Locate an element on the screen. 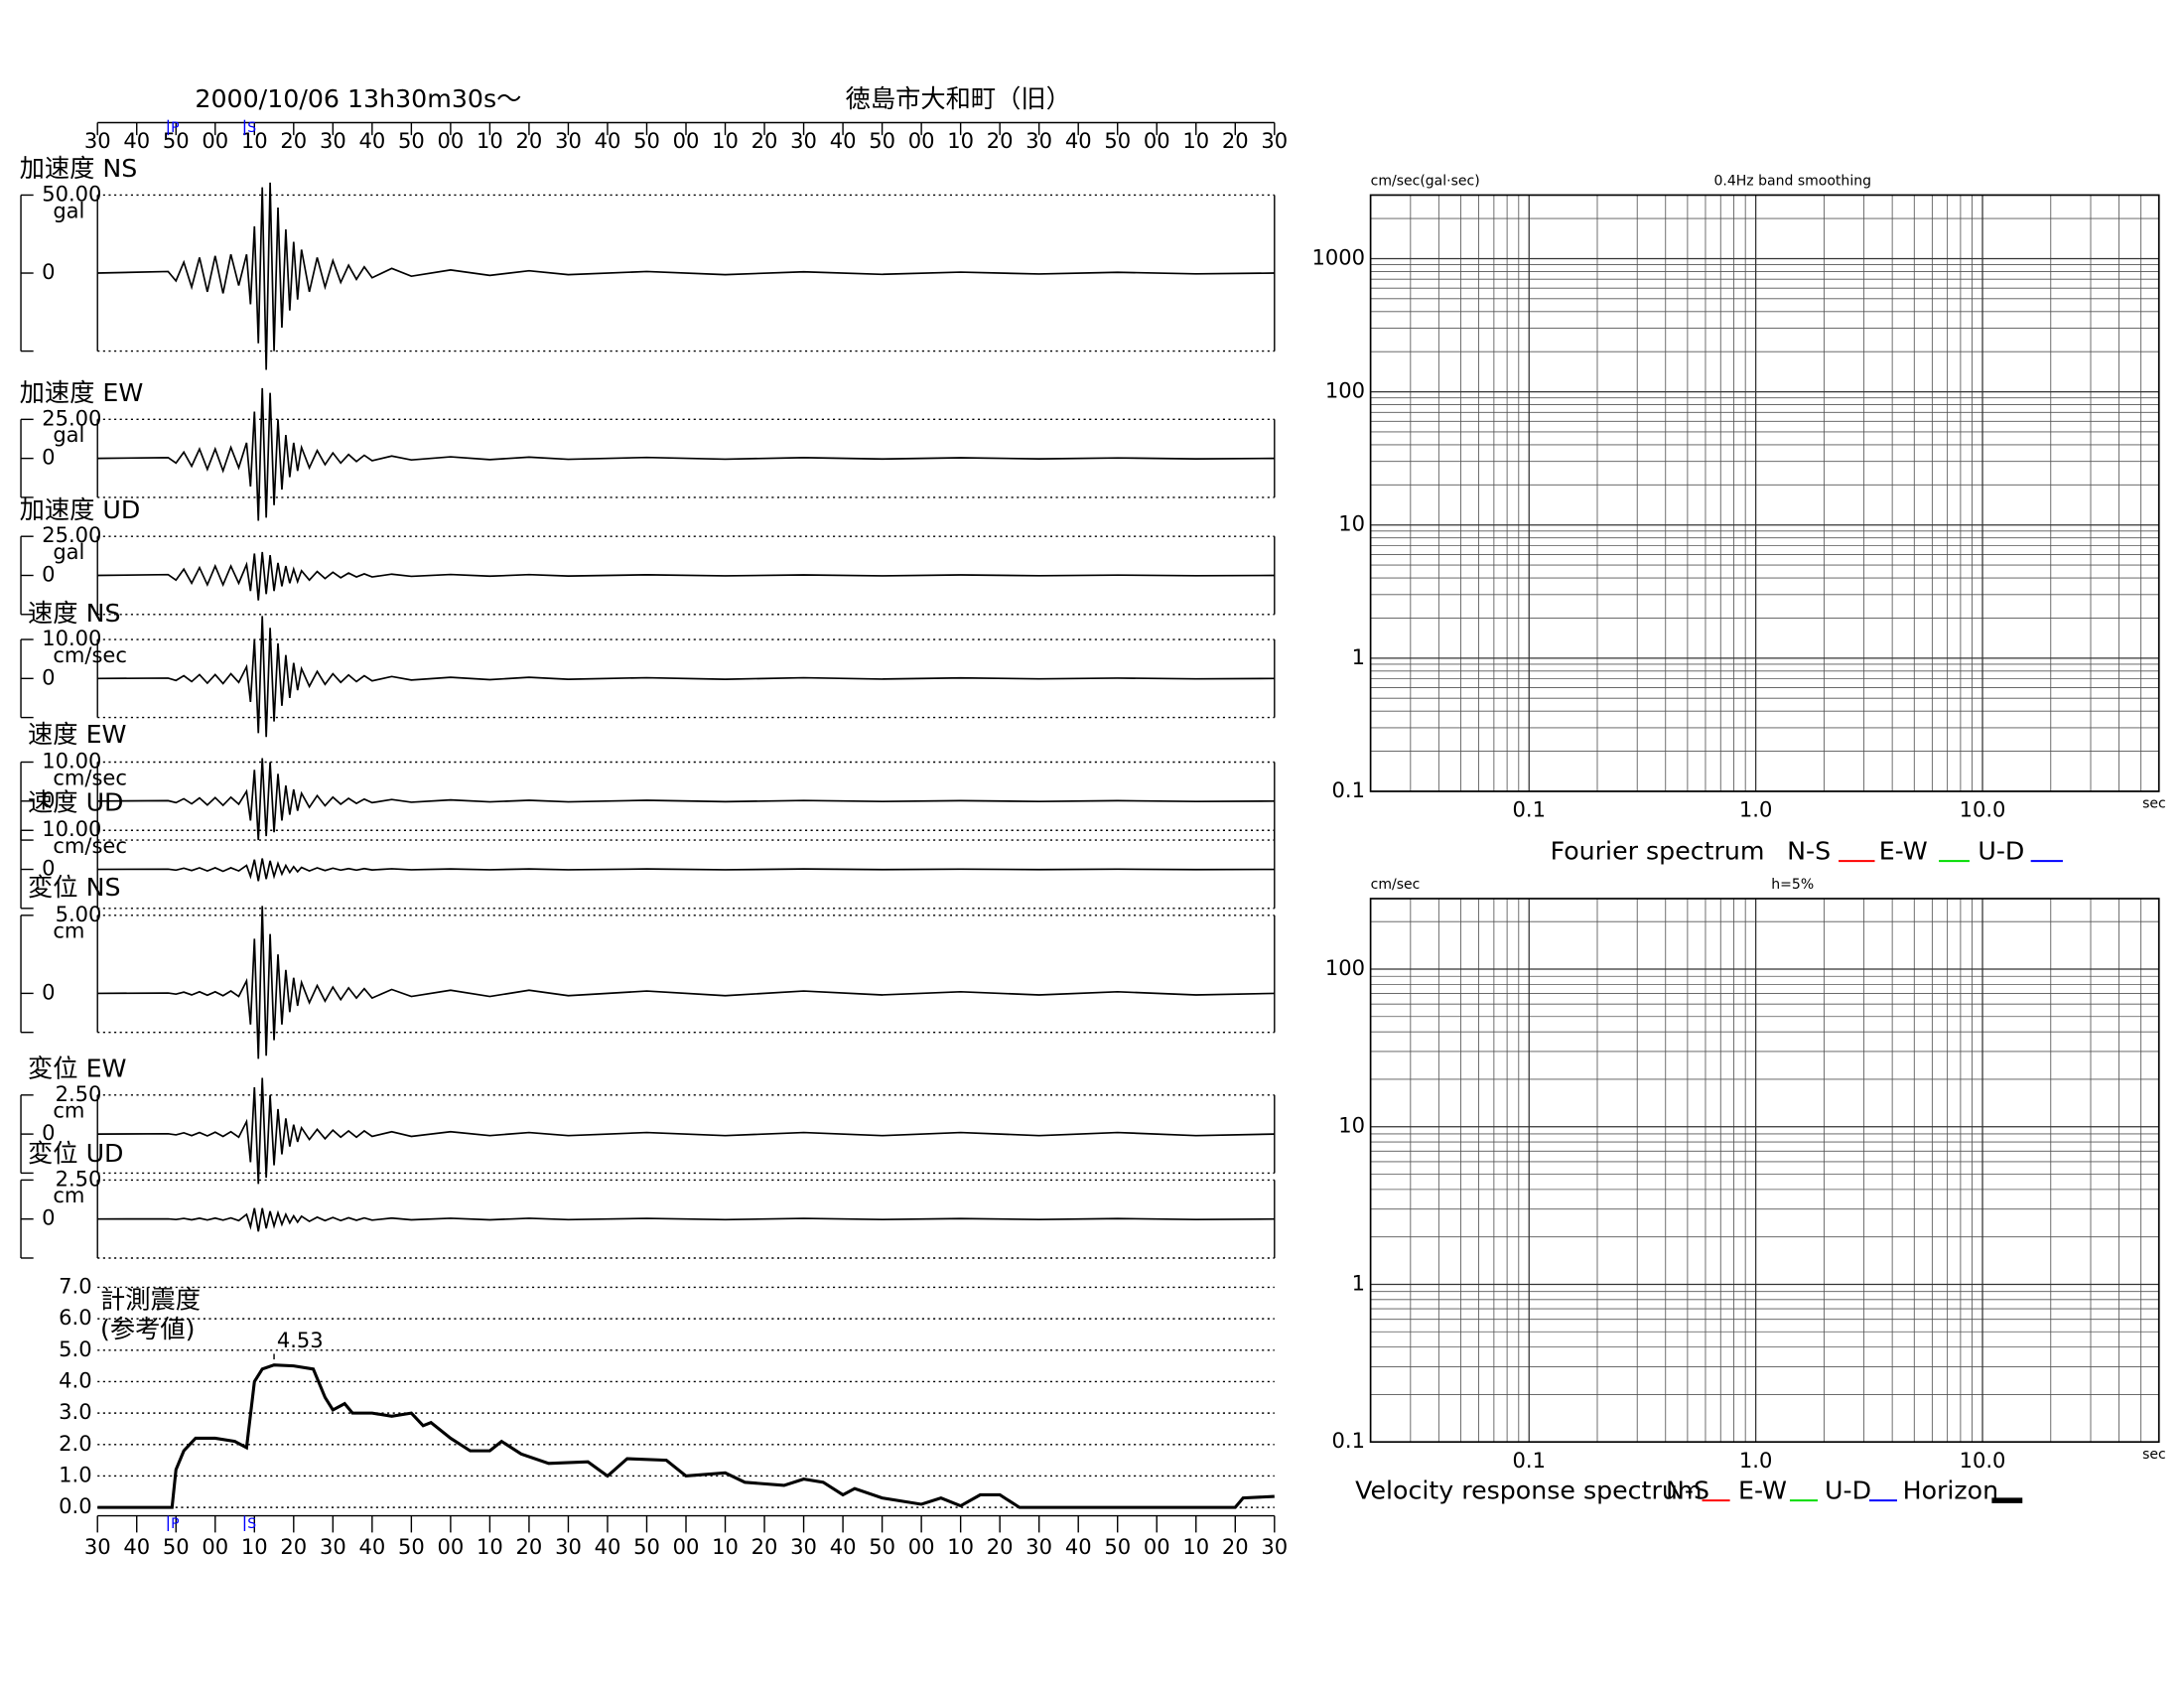 The height and width of the screenshot is (1688, 2184). trace-label: 速度 NS is located at coordinates (74, 613).